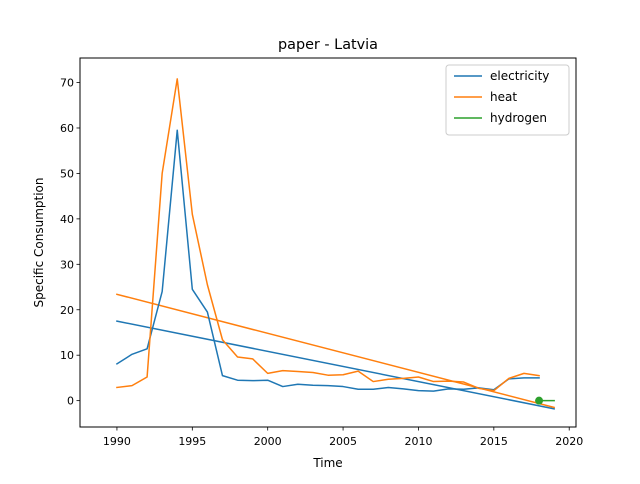  I want to click on y-tick-label: 70, so click(67, 83).